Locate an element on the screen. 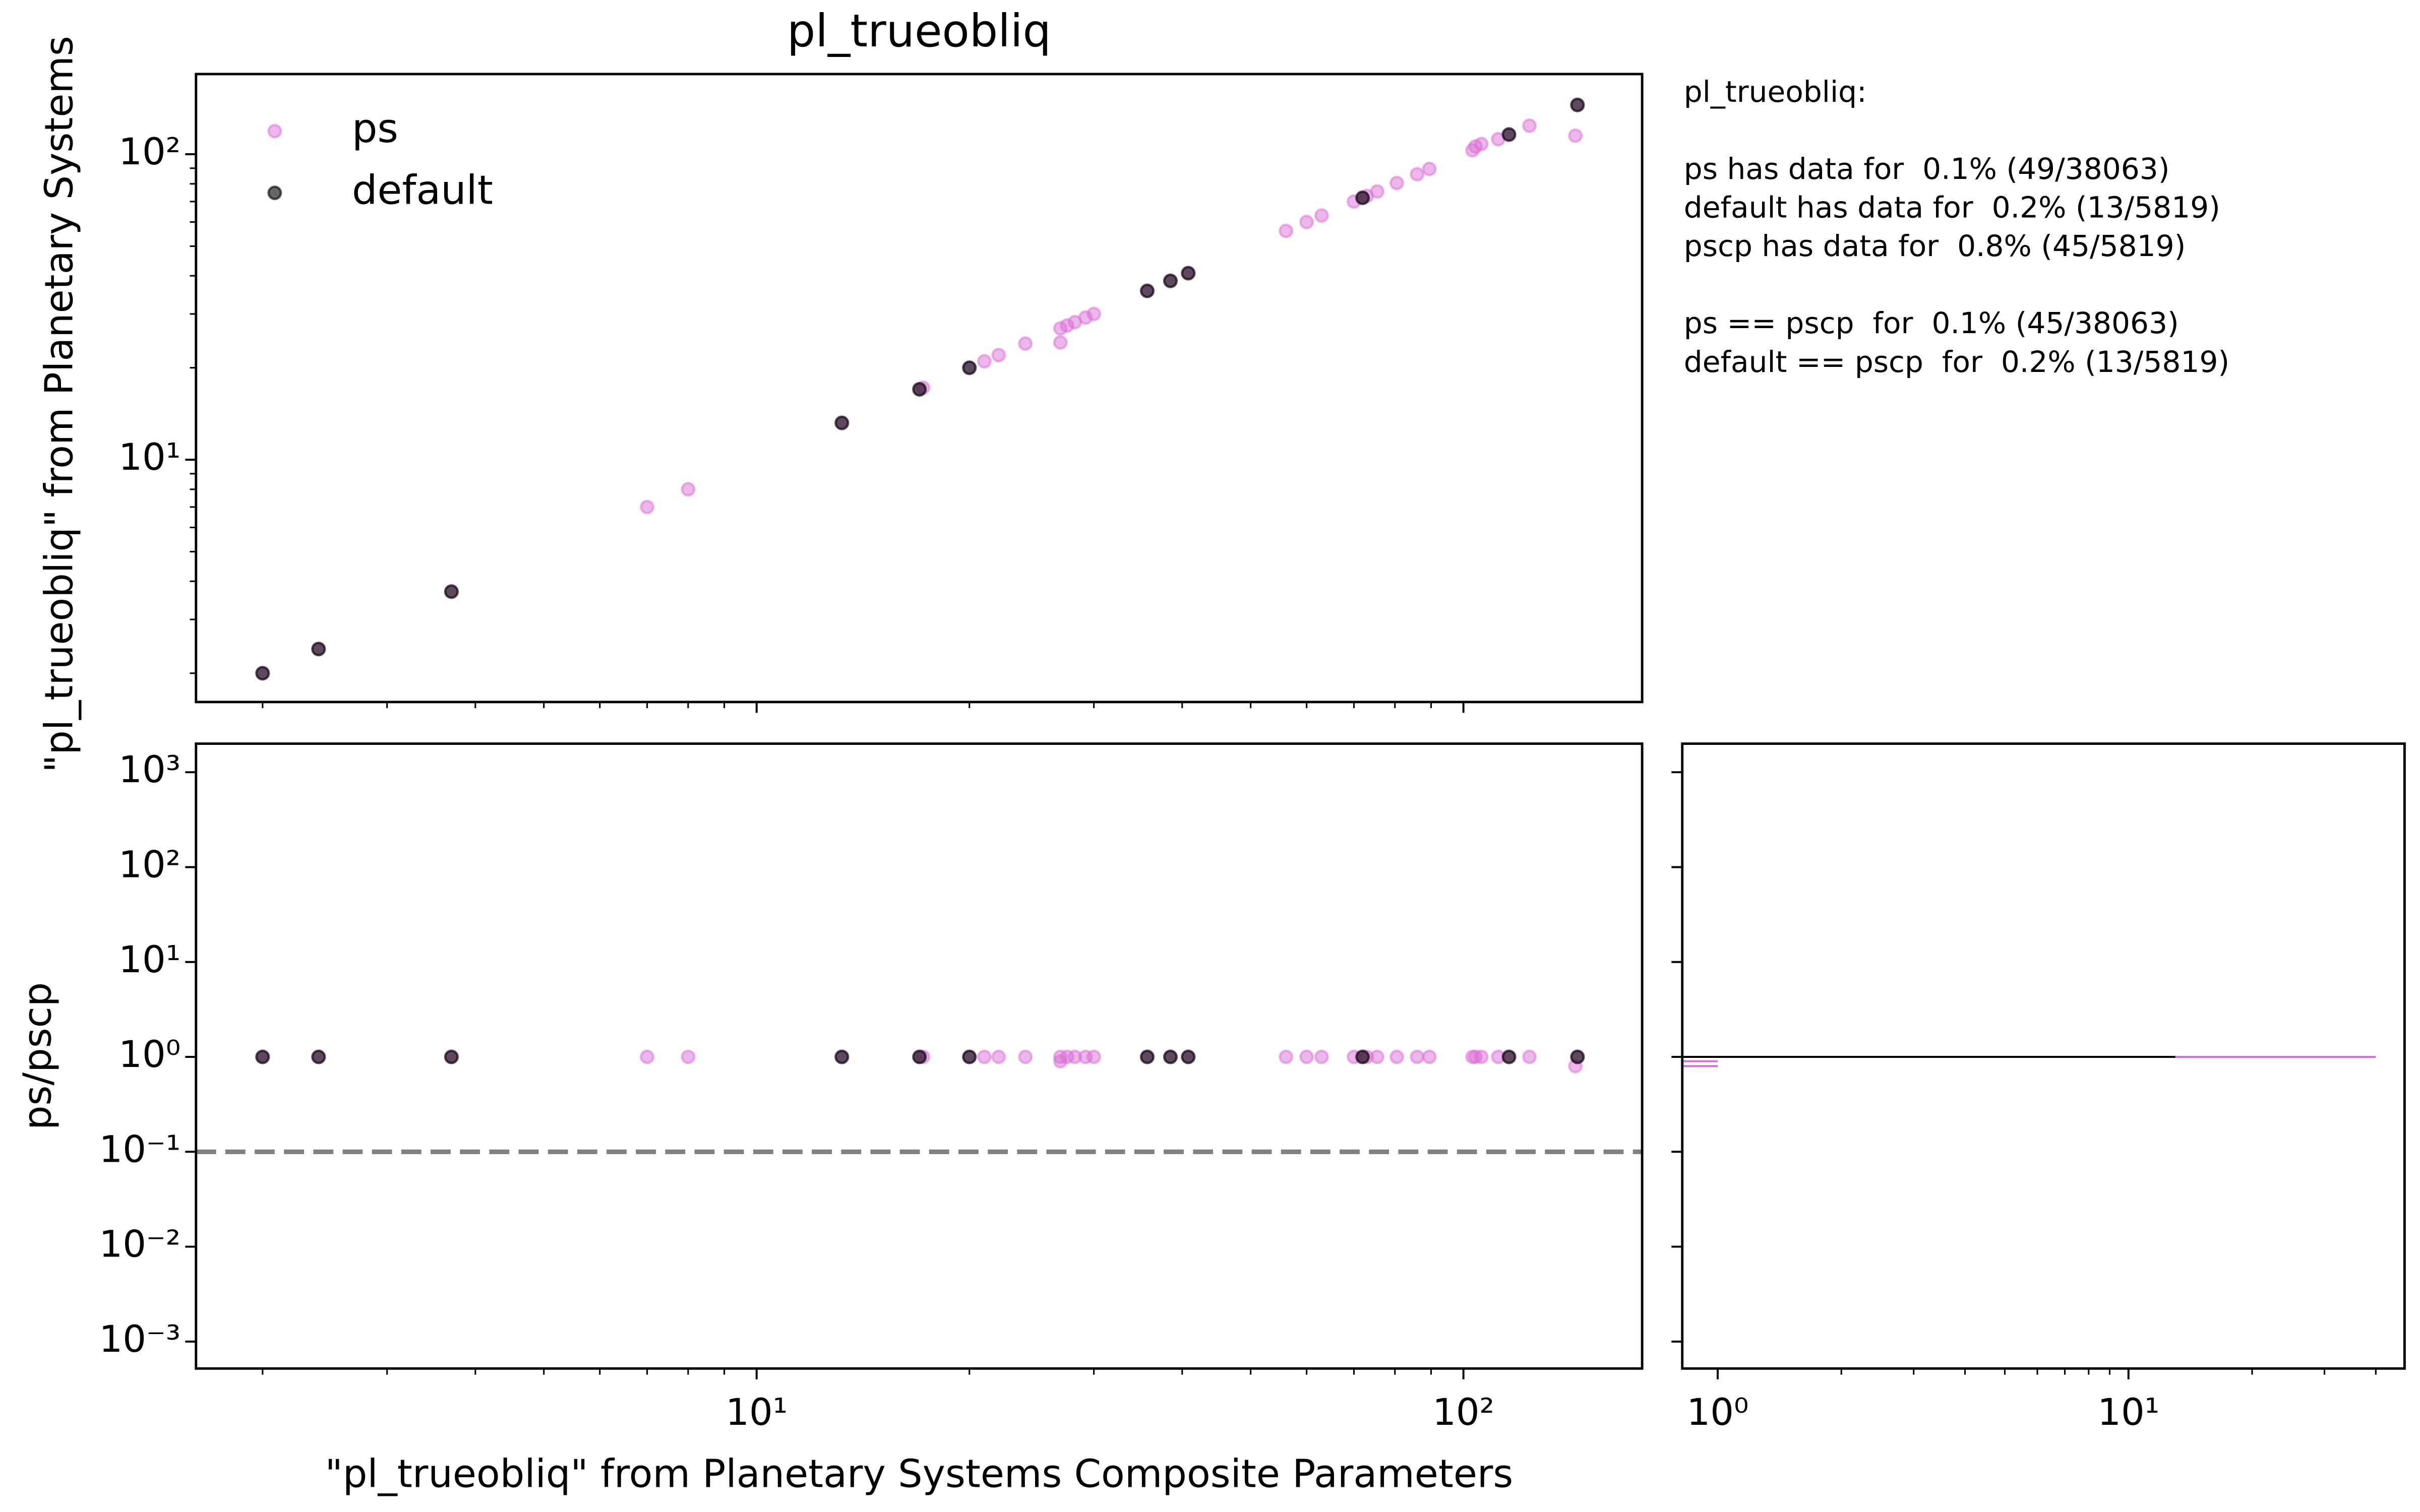  x-tick-label: 10⁰ is located at coordinates (1717, 1413).